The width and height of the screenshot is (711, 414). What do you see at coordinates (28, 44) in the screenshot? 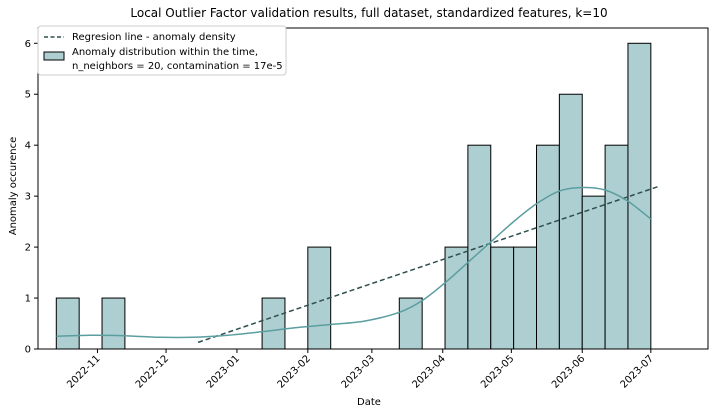
I see `y-tick-label: 6` at bounding box center [28, 44].